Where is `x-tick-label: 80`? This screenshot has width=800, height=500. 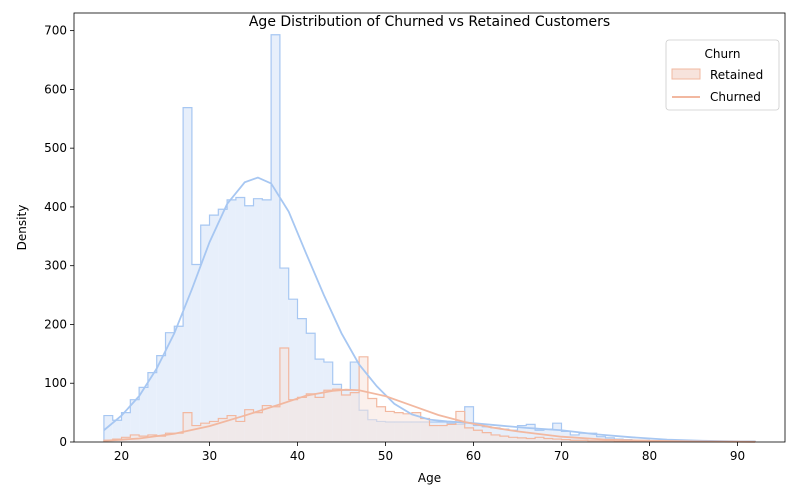
x-tick-label: 80 is located at coordinates (649, 456).